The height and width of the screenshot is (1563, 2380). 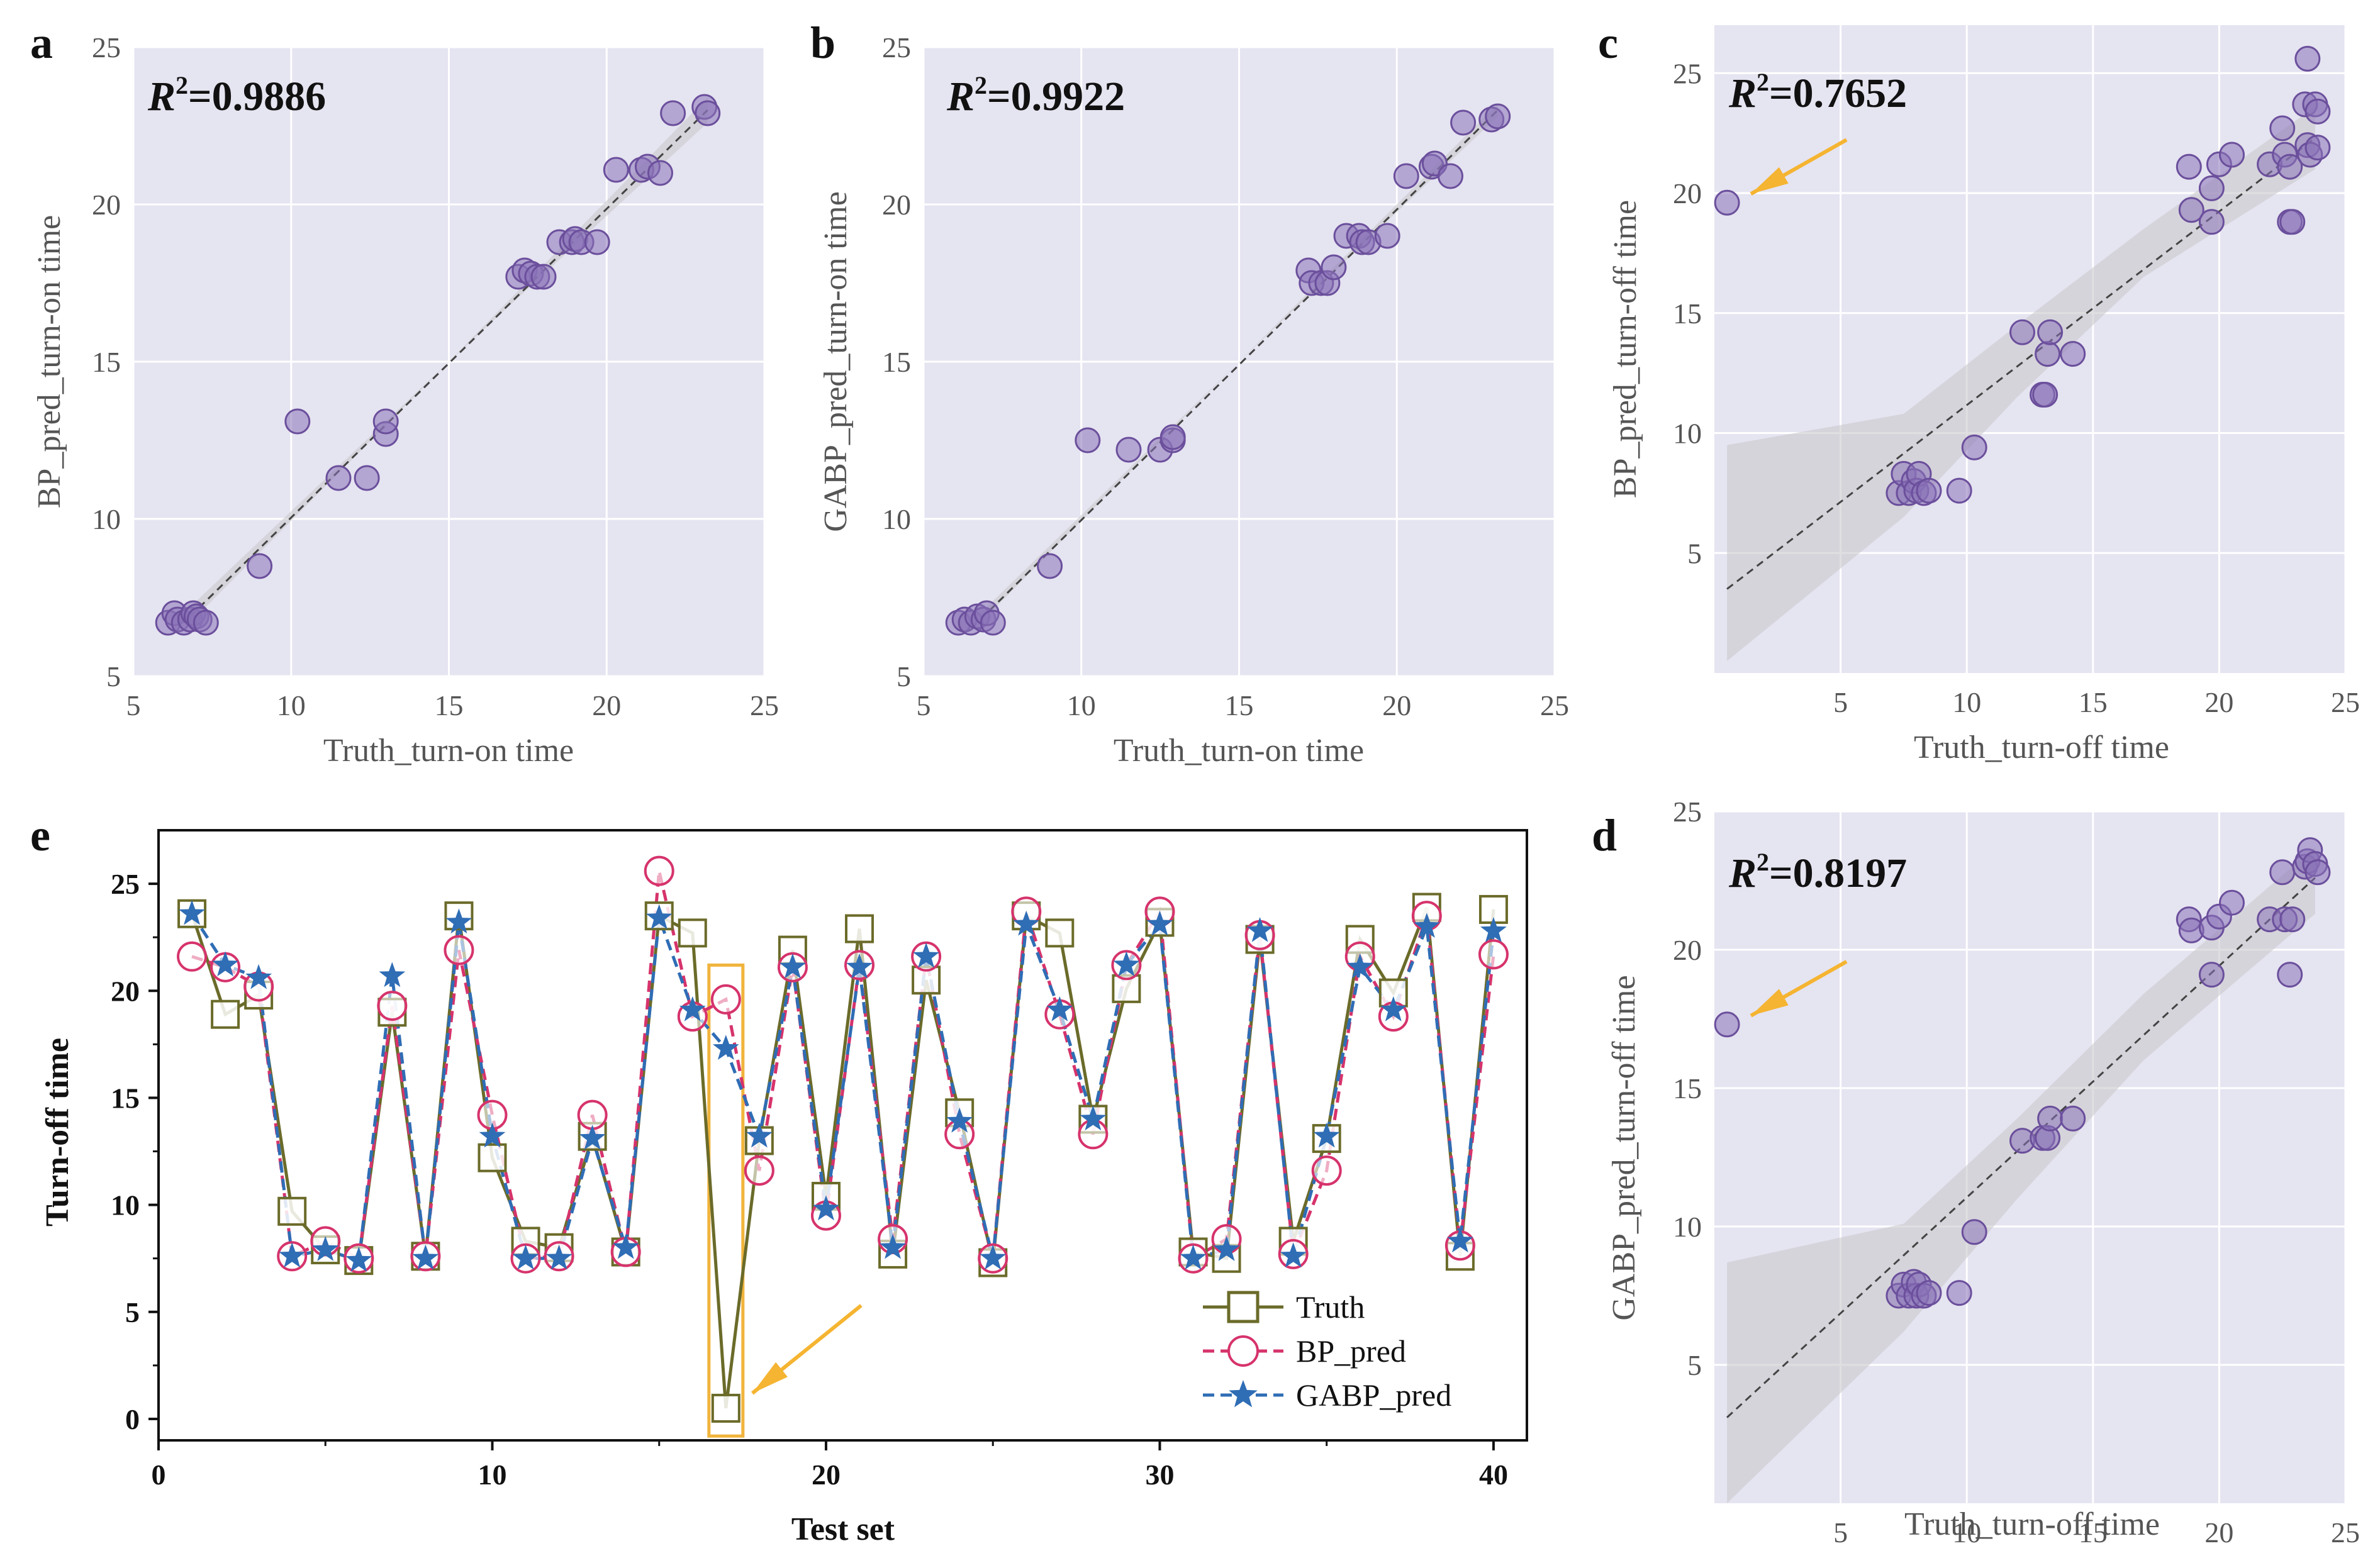 What do you see at coordinates (1838, 93) in the screenshot?
I see `r2-value: =0.7652` at bounding box center [1838, 93].